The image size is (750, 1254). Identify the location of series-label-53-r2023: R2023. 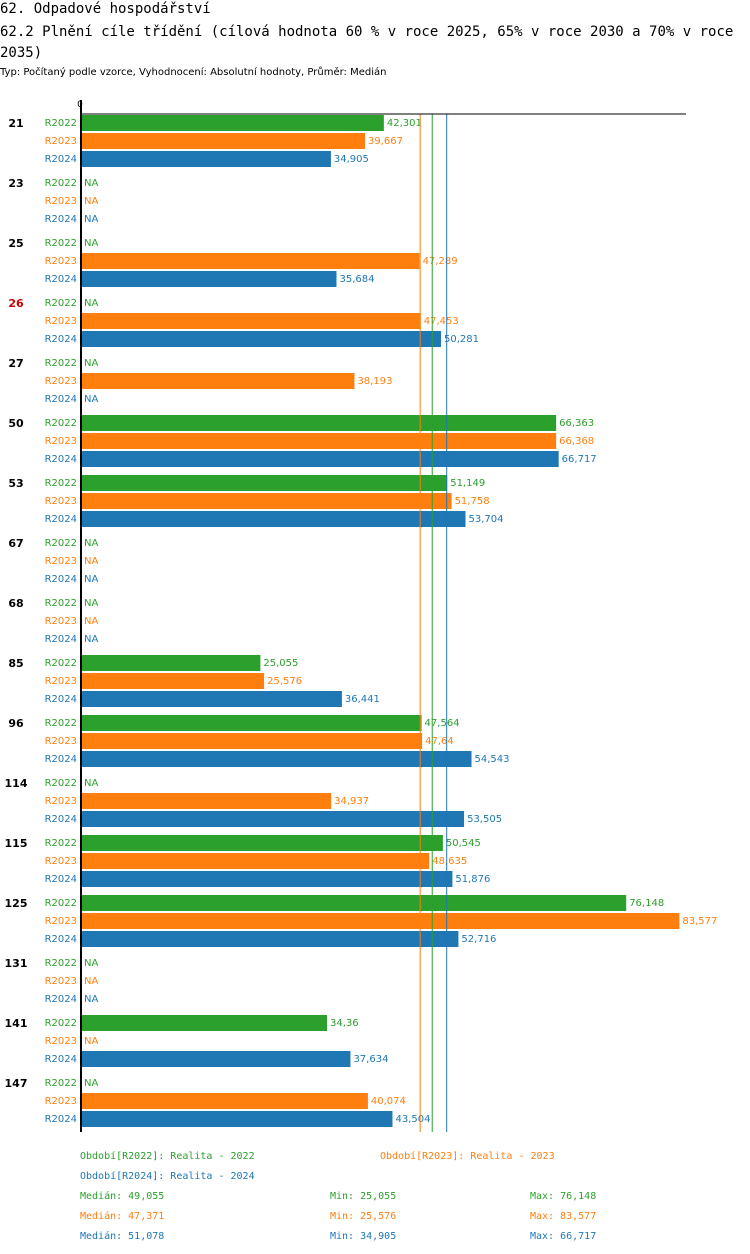
(61, 501).